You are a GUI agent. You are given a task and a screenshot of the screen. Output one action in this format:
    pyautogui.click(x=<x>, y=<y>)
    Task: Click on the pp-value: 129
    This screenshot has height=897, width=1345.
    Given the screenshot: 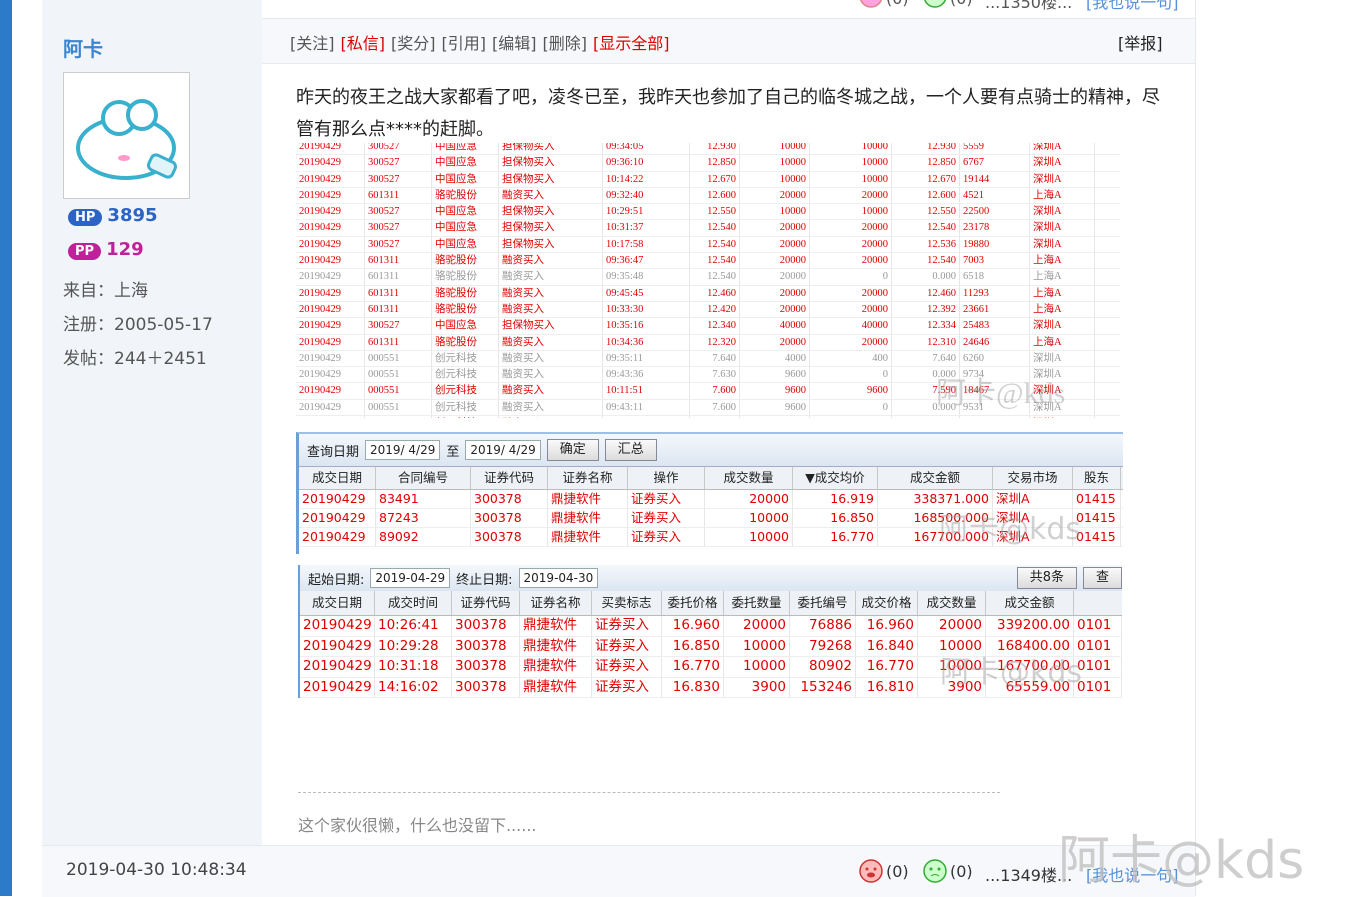 What is the action you would take?
    pyautogui.click(x=125, y=249)
    